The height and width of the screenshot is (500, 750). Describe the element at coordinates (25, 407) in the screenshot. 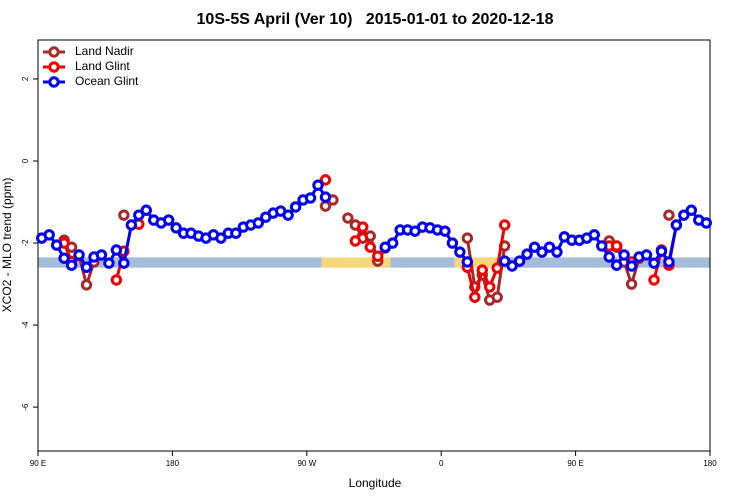

I see `y-tick-label: -6` at that location.